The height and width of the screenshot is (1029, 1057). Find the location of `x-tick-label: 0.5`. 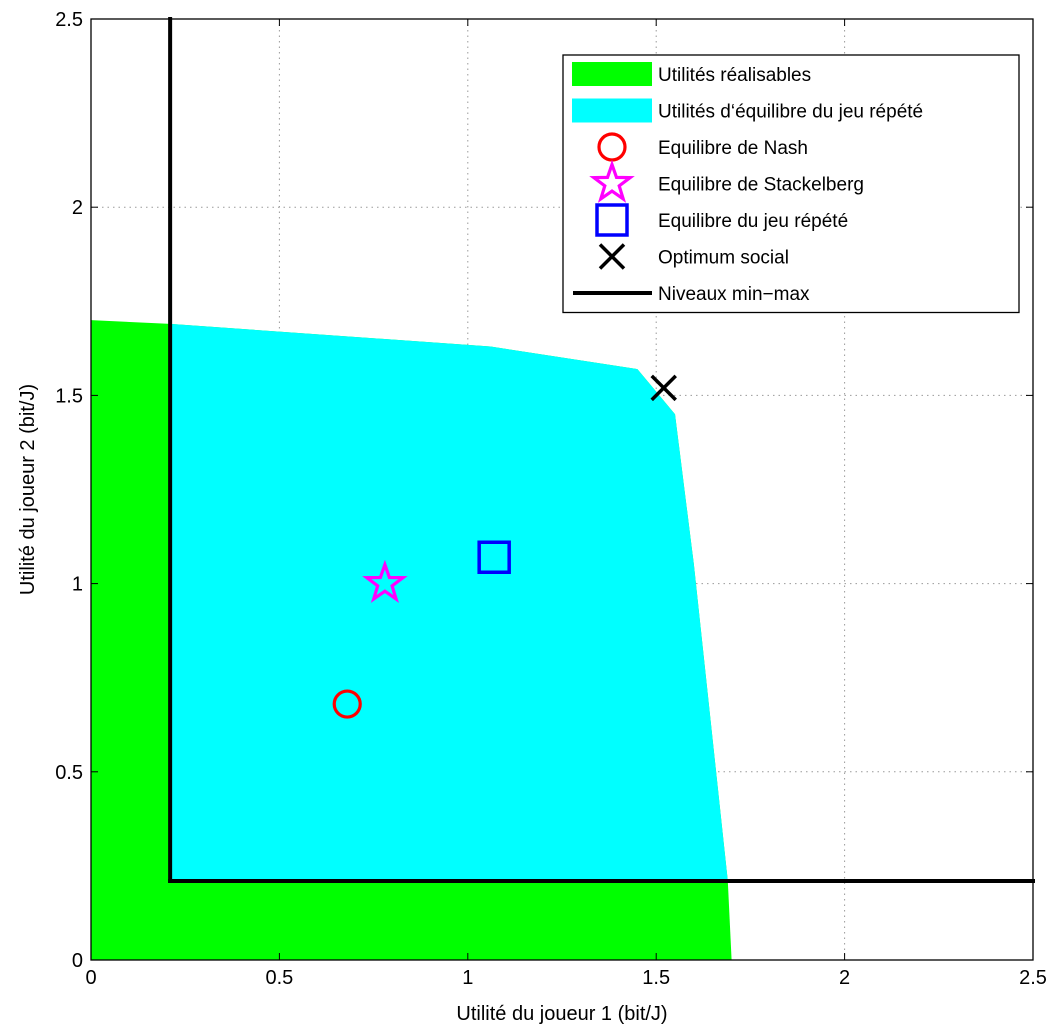

x-tick-label: 0.5 is located at coordinates (279, 978).